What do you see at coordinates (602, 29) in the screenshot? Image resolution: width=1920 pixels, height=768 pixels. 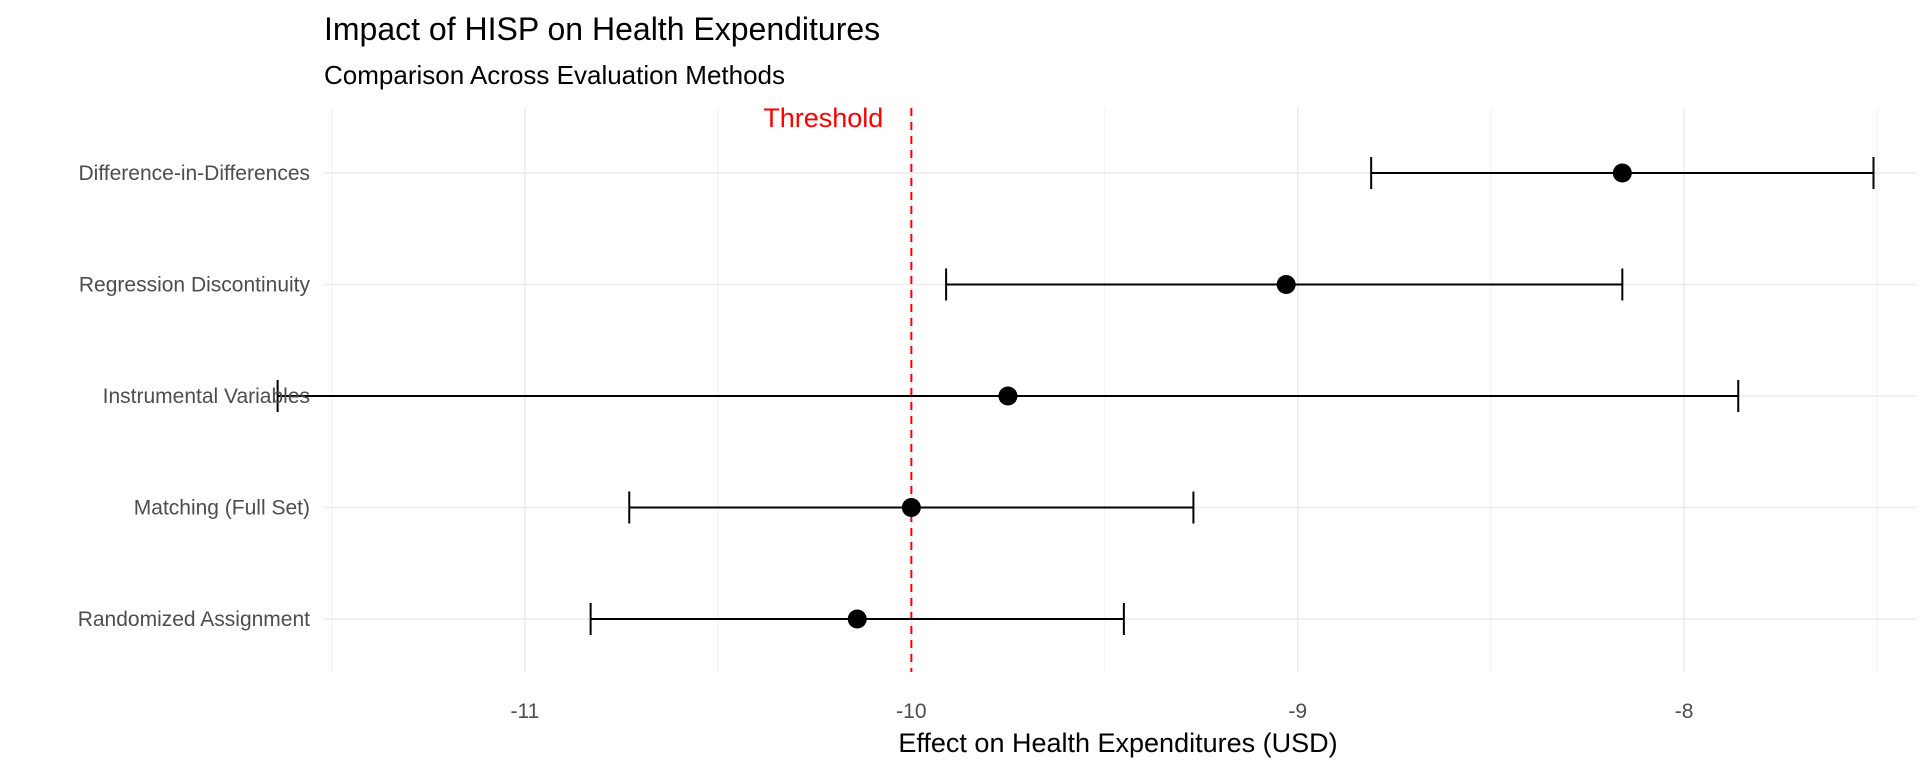 I see `chart-title: Impact of HISP on Health Expenditures` at bounding box center [602, 29].